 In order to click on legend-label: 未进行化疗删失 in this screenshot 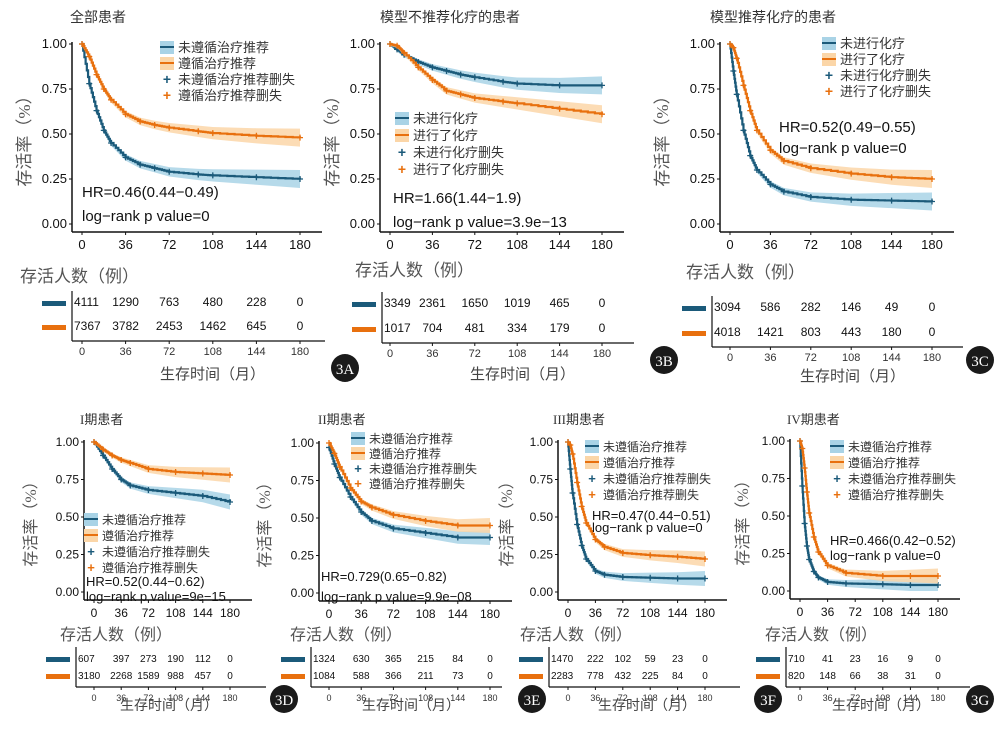, I will do `click(458, 152)`.